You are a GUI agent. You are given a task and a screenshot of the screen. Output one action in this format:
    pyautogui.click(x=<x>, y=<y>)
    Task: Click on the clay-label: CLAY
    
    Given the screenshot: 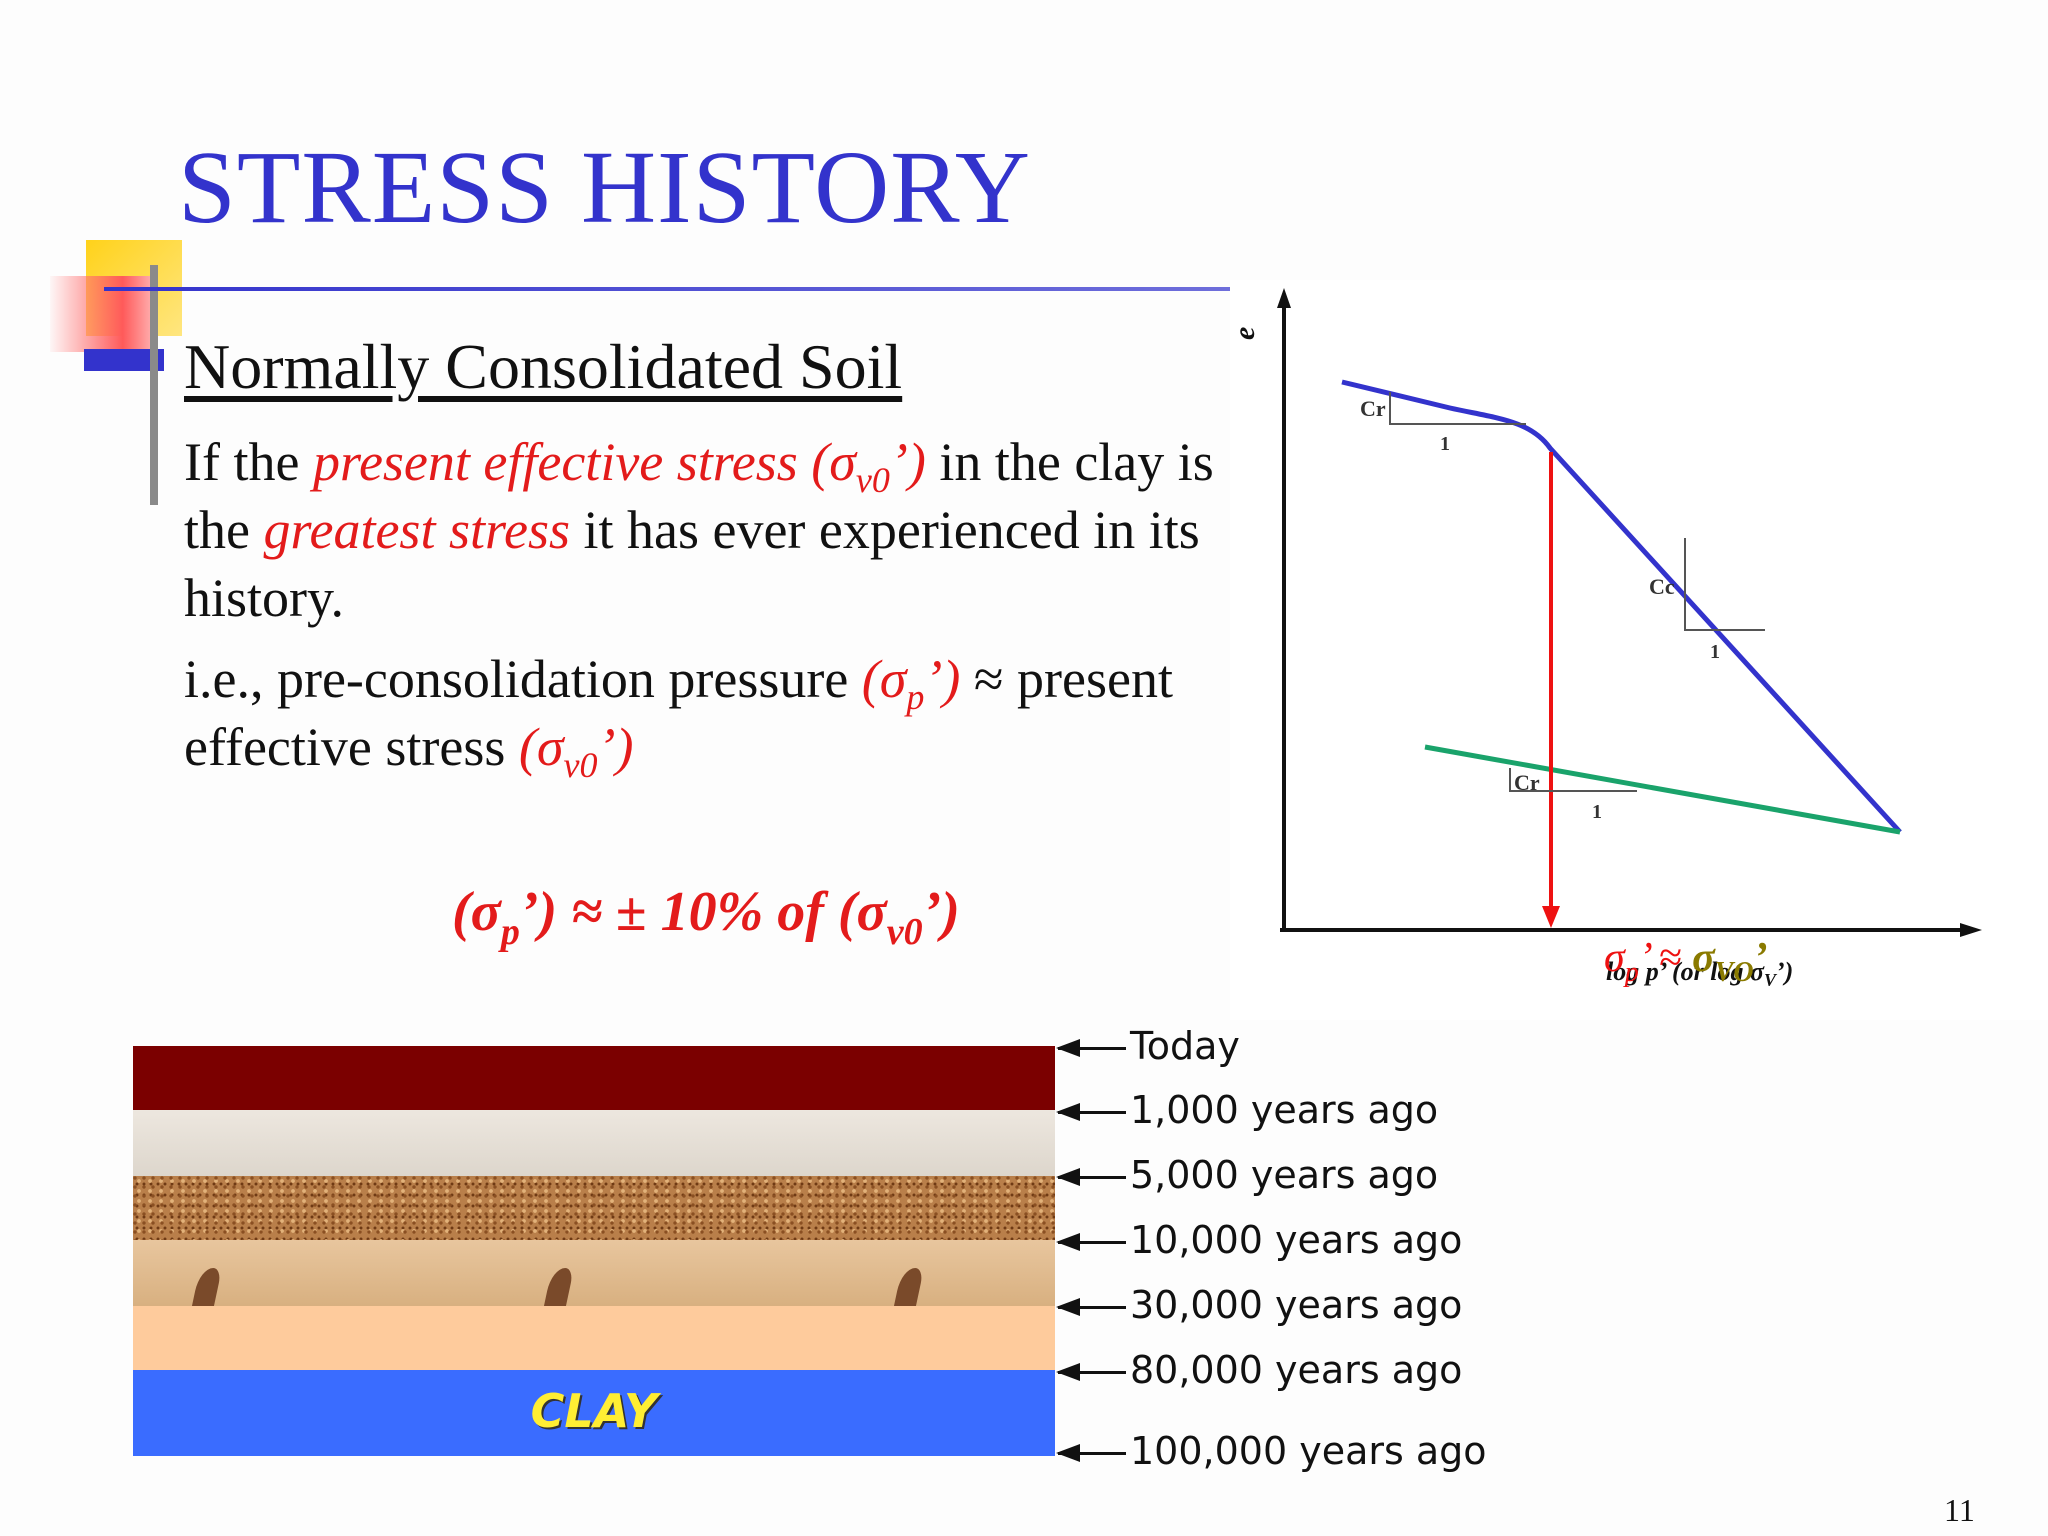 What is the action you would take?
    pyautogui.click(x=594, y=1411)
    